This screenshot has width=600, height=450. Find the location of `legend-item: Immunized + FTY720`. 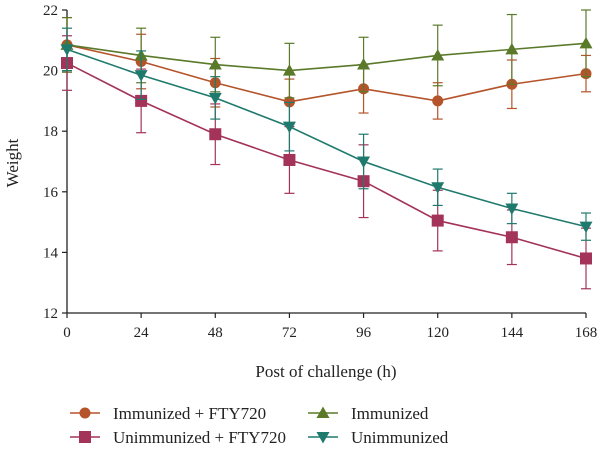

legend-item: Immunized + FTY720 is located at coordinates (168, 413).